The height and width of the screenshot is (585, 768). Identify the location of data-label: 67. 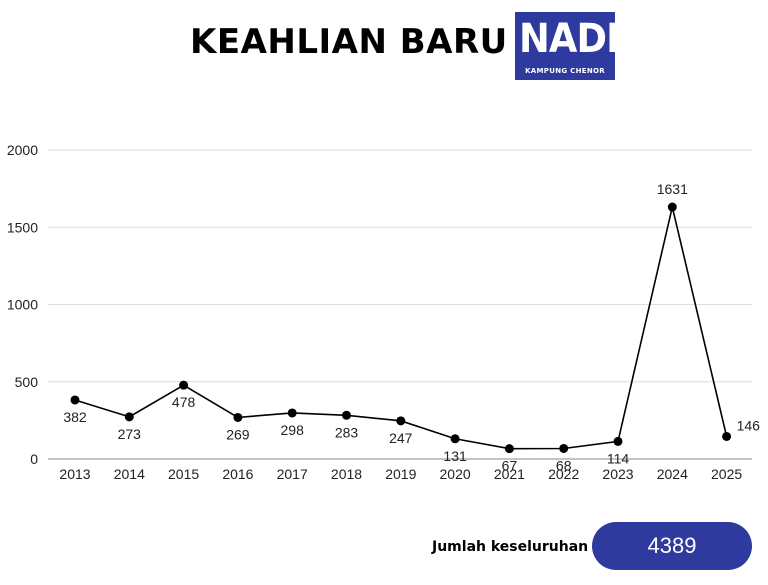
(510, 466).